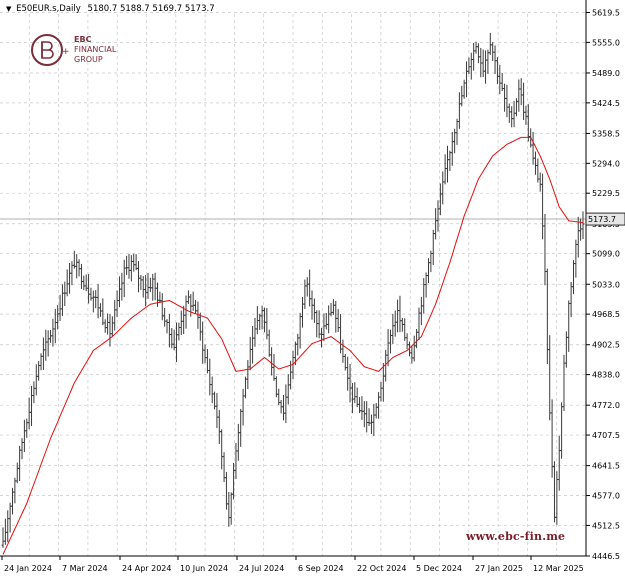 This screenshot has height=578, width=625. I want to click on ebc-logo: + EBC FINANCIAL GROUP, so click(90, 53).